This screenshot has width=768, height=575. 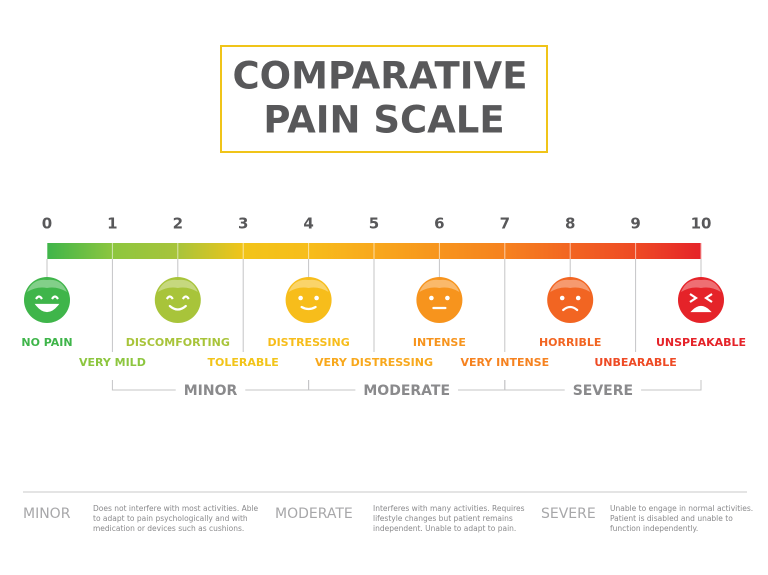 I want to click on tick-label: 10, so click(x=701, y=224).